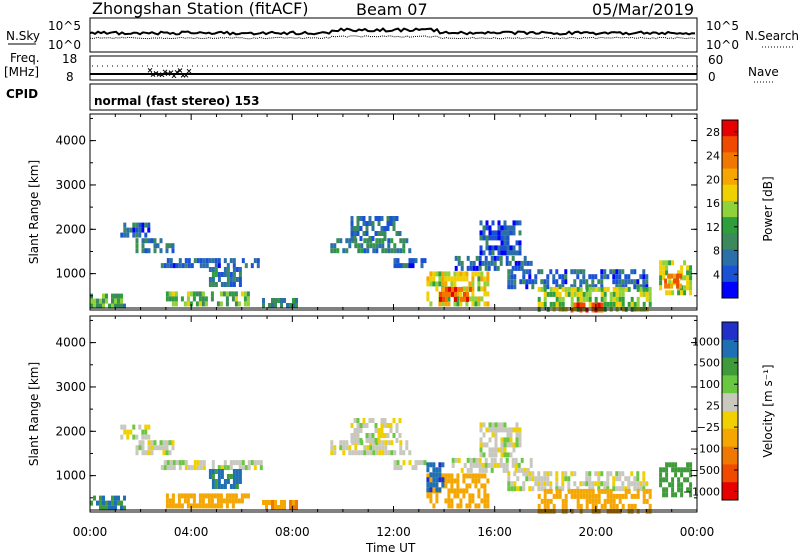 Image resolution: width=800 pixels, height=554 pixels. What do you see at coordinates (70, 229) in the screenshot?
I see `y-tick-label: 2000` at bounding box center [70, 229].